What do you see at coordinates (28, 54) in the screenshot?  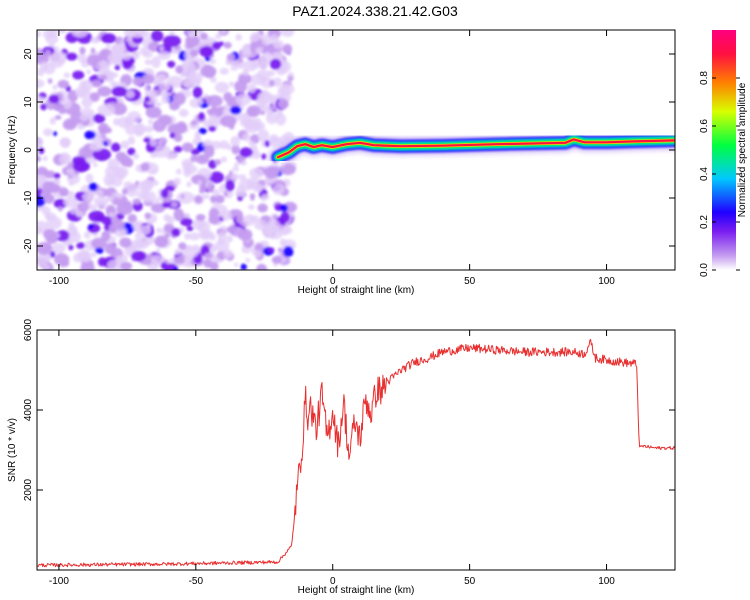 I see `y-tick-label: 20` at bounding box center [28, 54].